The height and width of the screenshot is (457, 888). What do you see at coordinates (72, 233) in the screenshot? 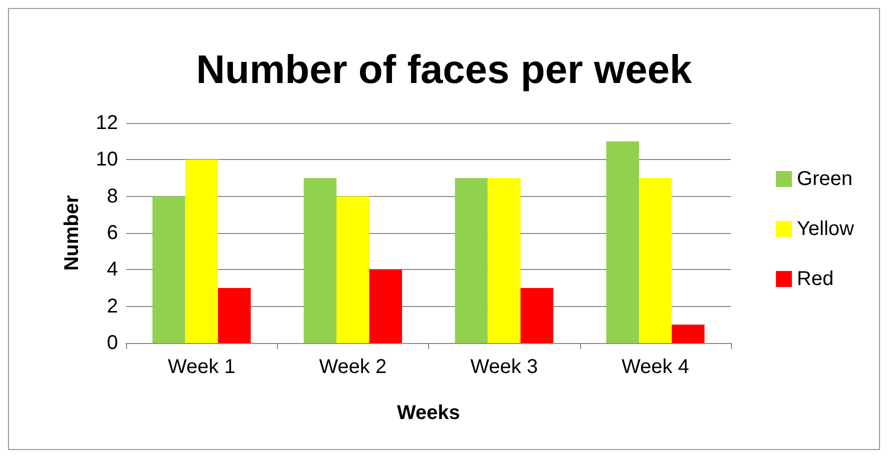
I see `y-axis-title: Number` at bounding box center [72, 233].